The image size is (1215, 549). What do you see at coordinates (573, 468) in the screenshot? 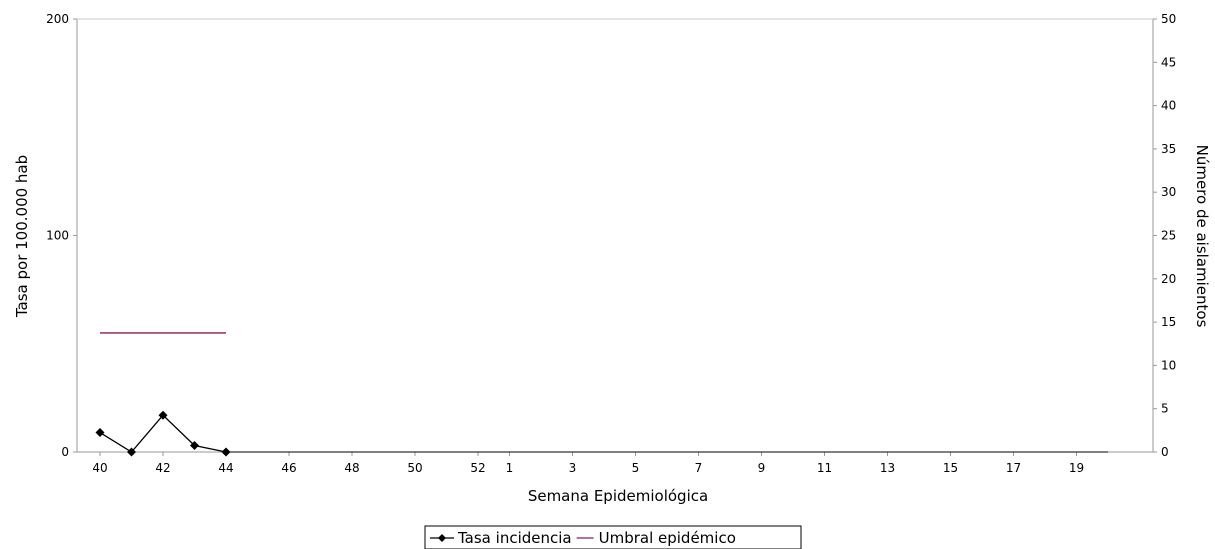
I see `x-tick-label: 3` at bounding box center [573, 468].